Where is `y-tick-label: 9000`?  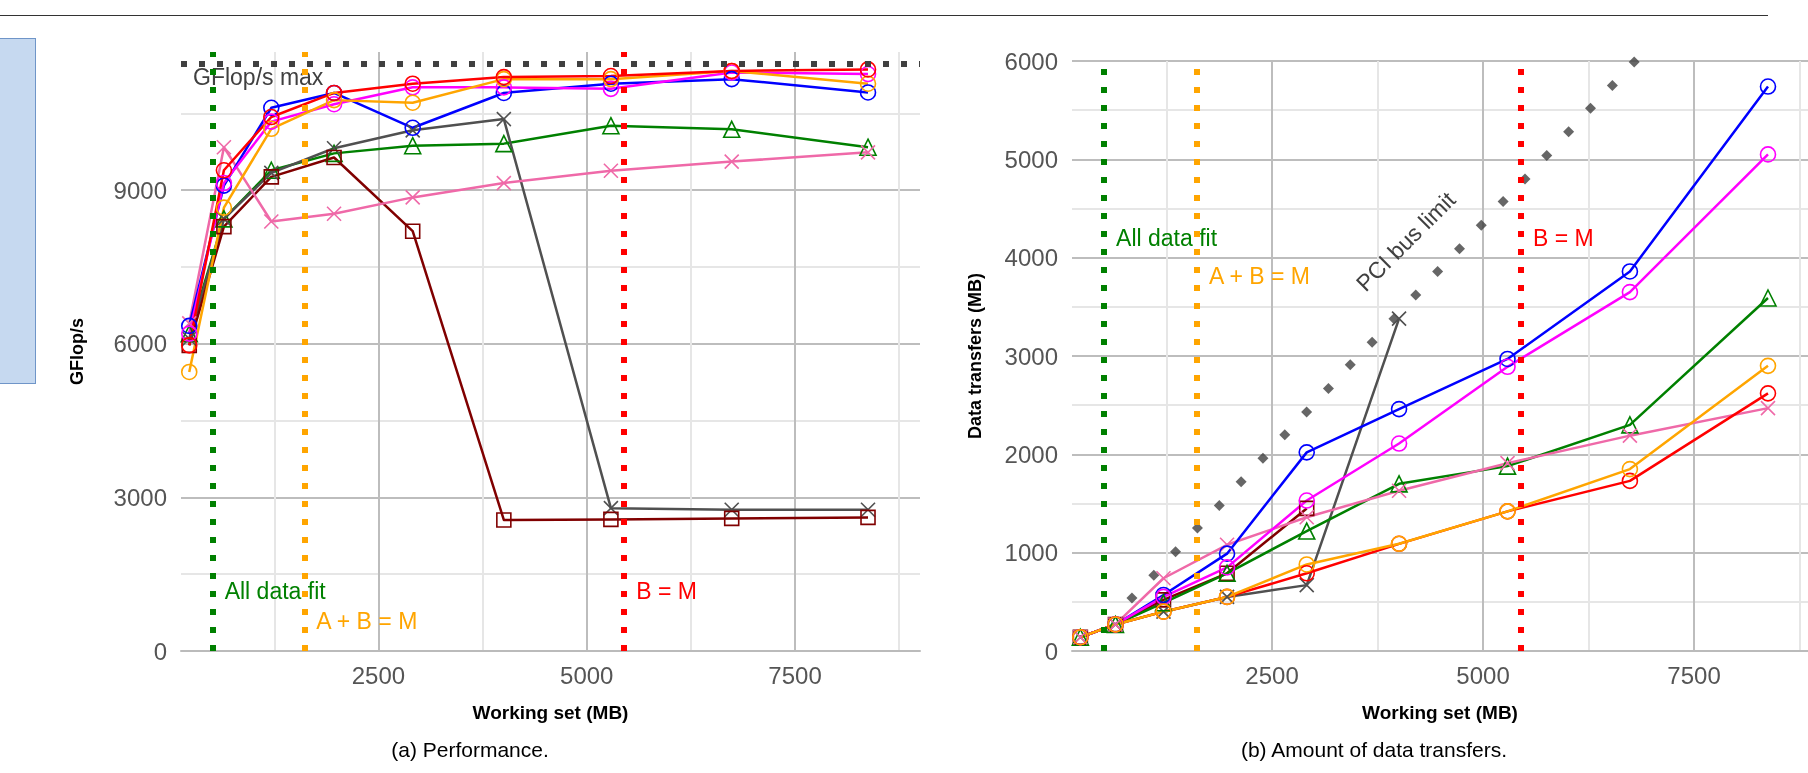
y-tick-label: 9000 is located at coordinates (140, 190).